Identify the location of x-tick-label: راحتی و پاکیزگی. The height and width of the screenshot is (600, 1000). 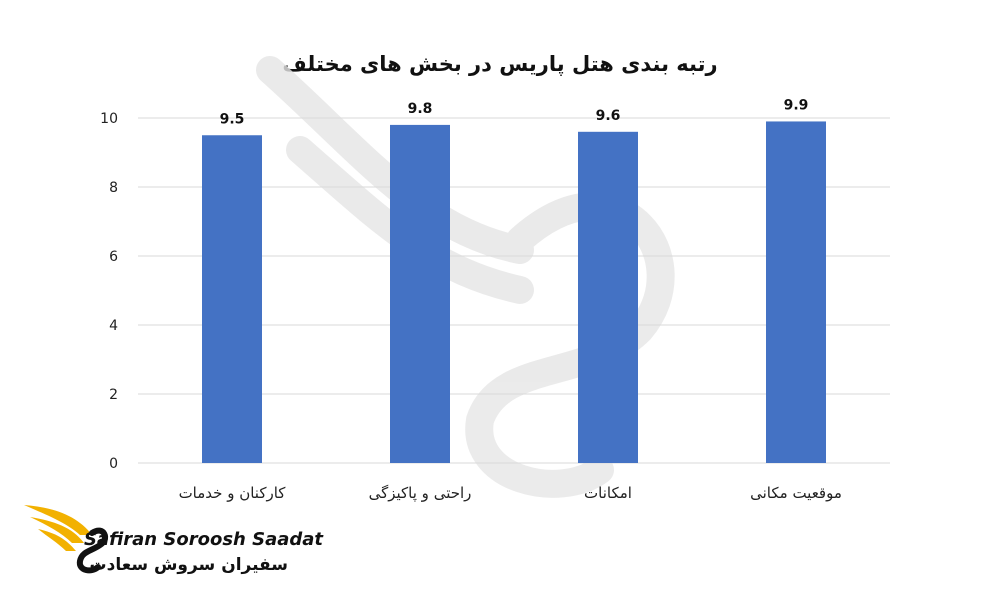
(420, 493).